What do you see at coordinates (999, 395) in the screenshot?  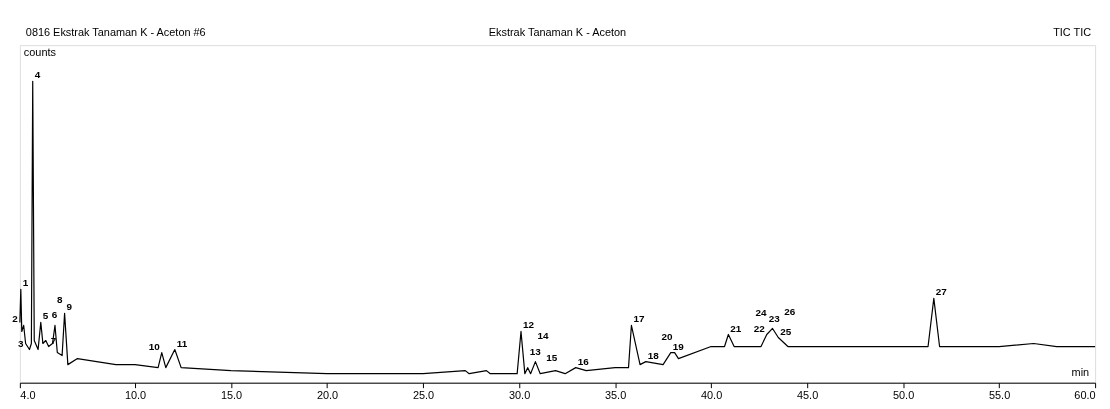 I see `x-tick-label: 55.0` at bounding box center [999, 395].